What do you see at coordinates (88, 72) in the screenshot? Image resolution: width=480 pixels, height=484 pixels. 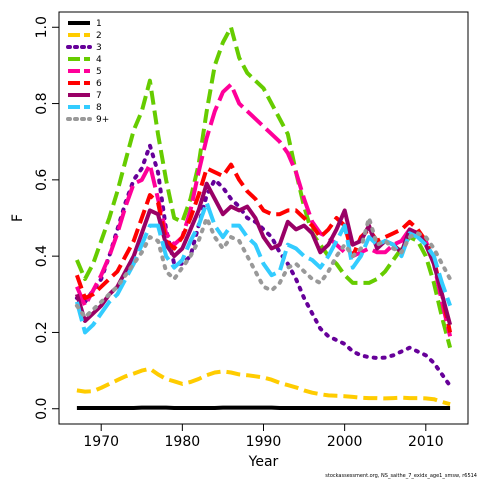 I see `legend: 1 2 3 4 5 6 7 8 9+` at bounding box center [88, 72].